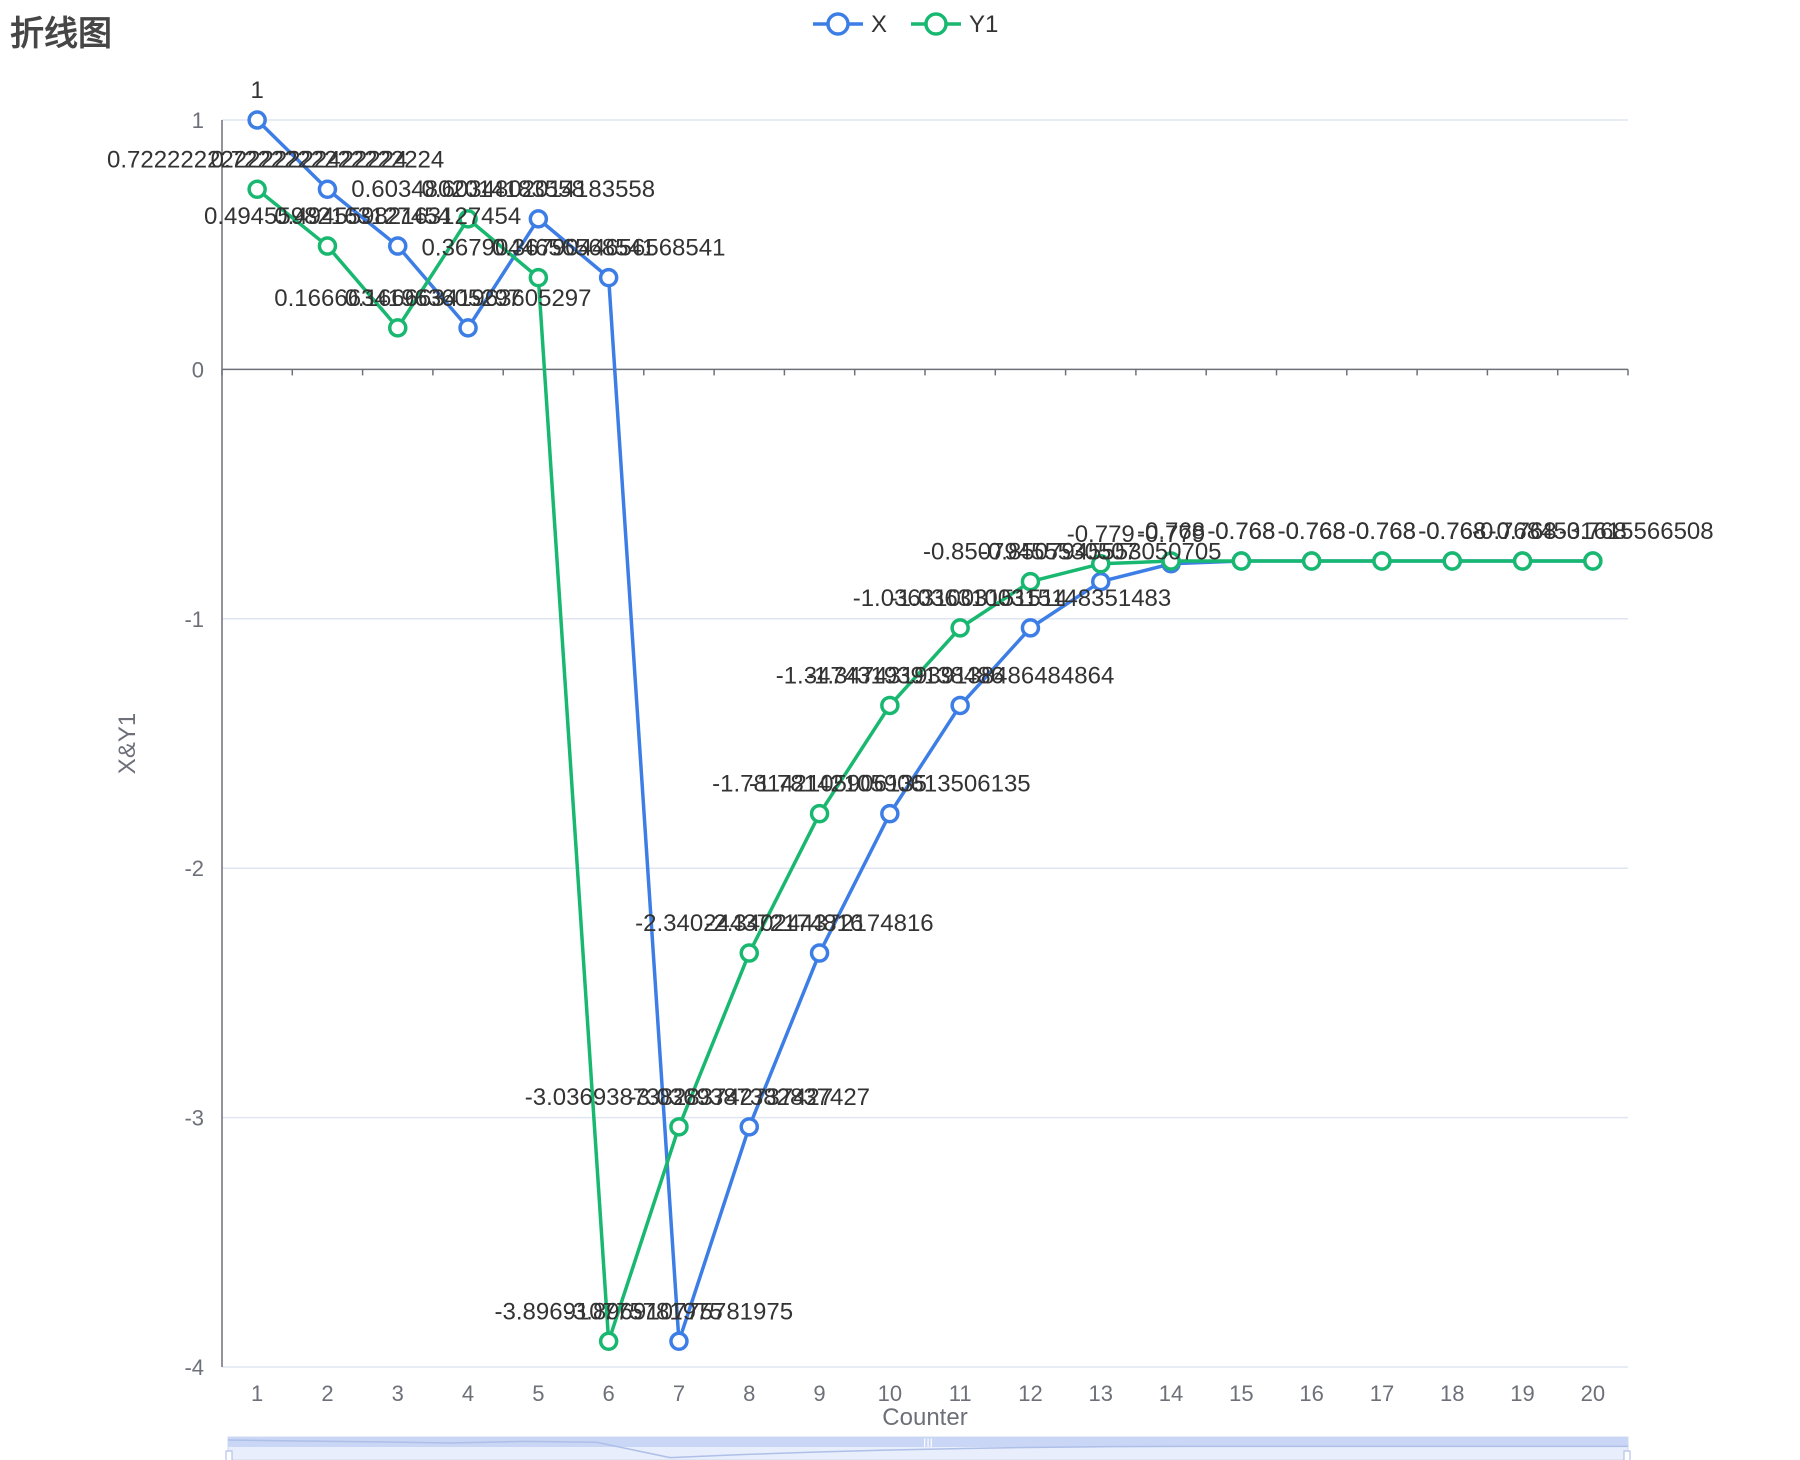 The image size is (1800, 1460). I want to click on x-tick-label: 5, so click(538, 1393).